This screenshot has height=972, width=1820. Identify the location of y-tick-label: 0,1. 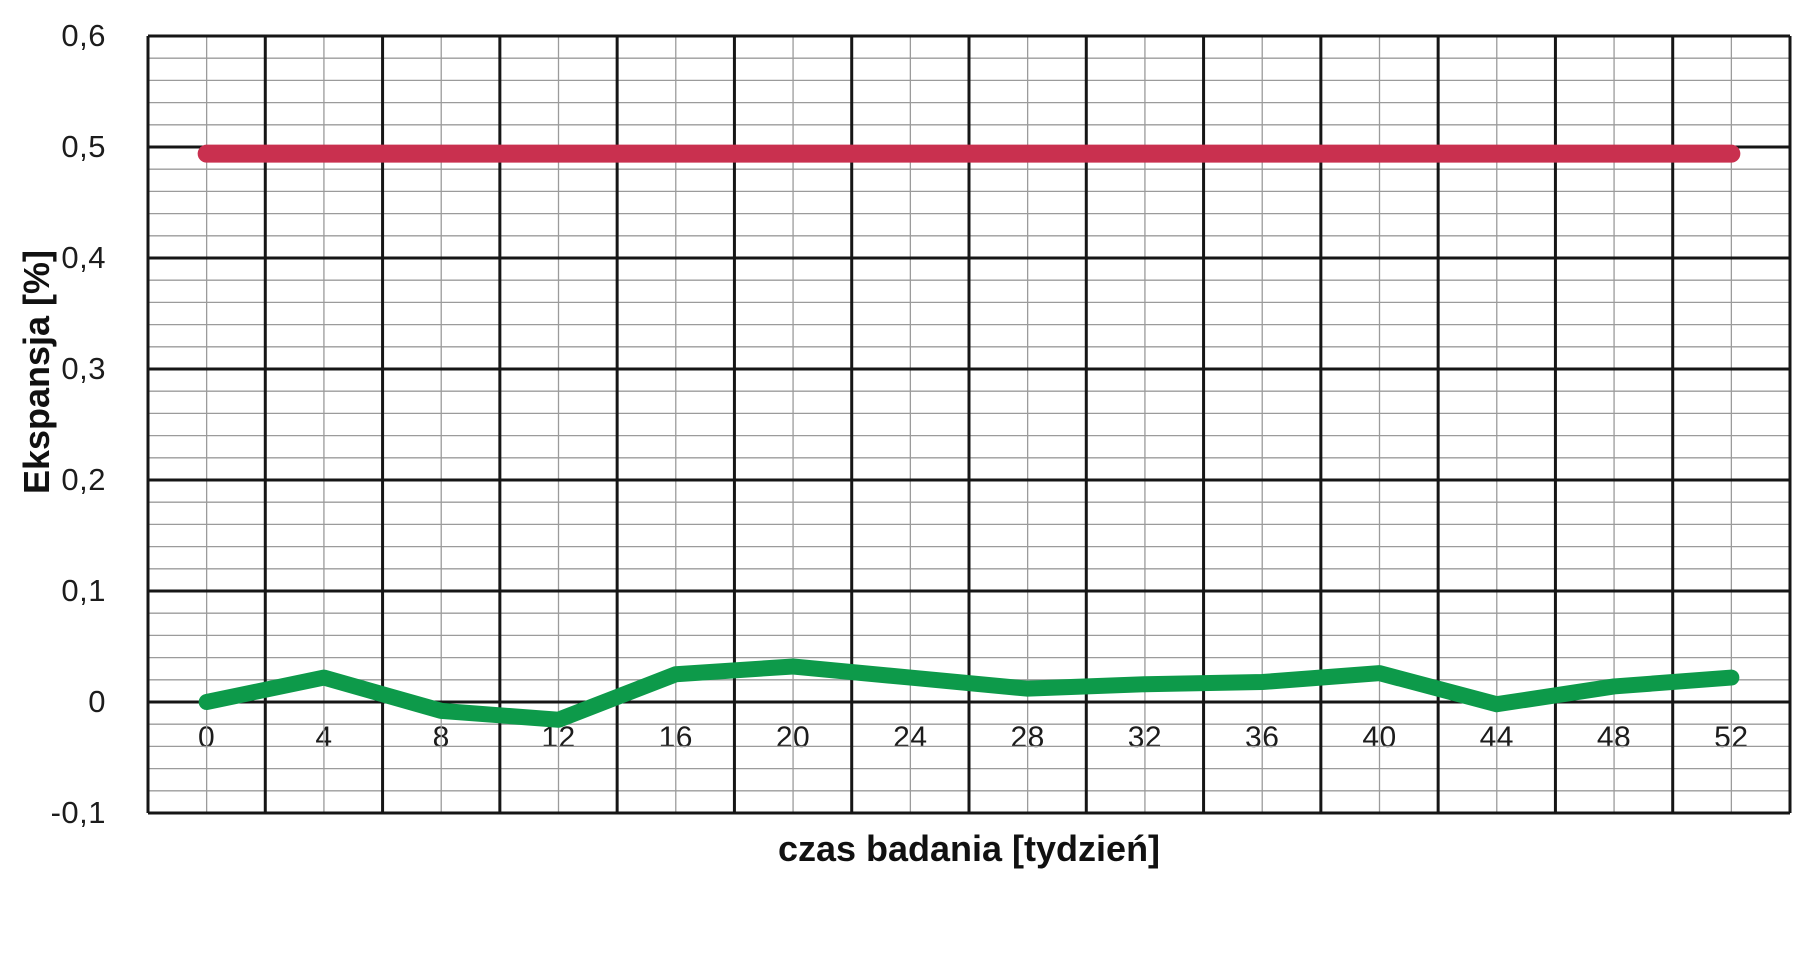
(83, 590).